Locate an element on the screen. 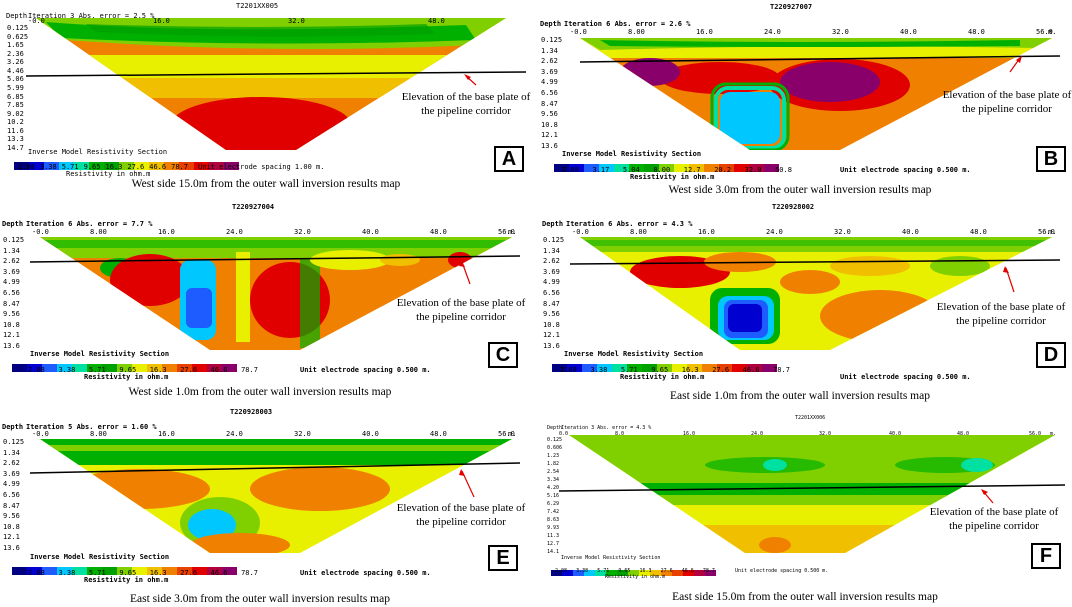  x-unit: m. is located at coordinates (1053, 434).